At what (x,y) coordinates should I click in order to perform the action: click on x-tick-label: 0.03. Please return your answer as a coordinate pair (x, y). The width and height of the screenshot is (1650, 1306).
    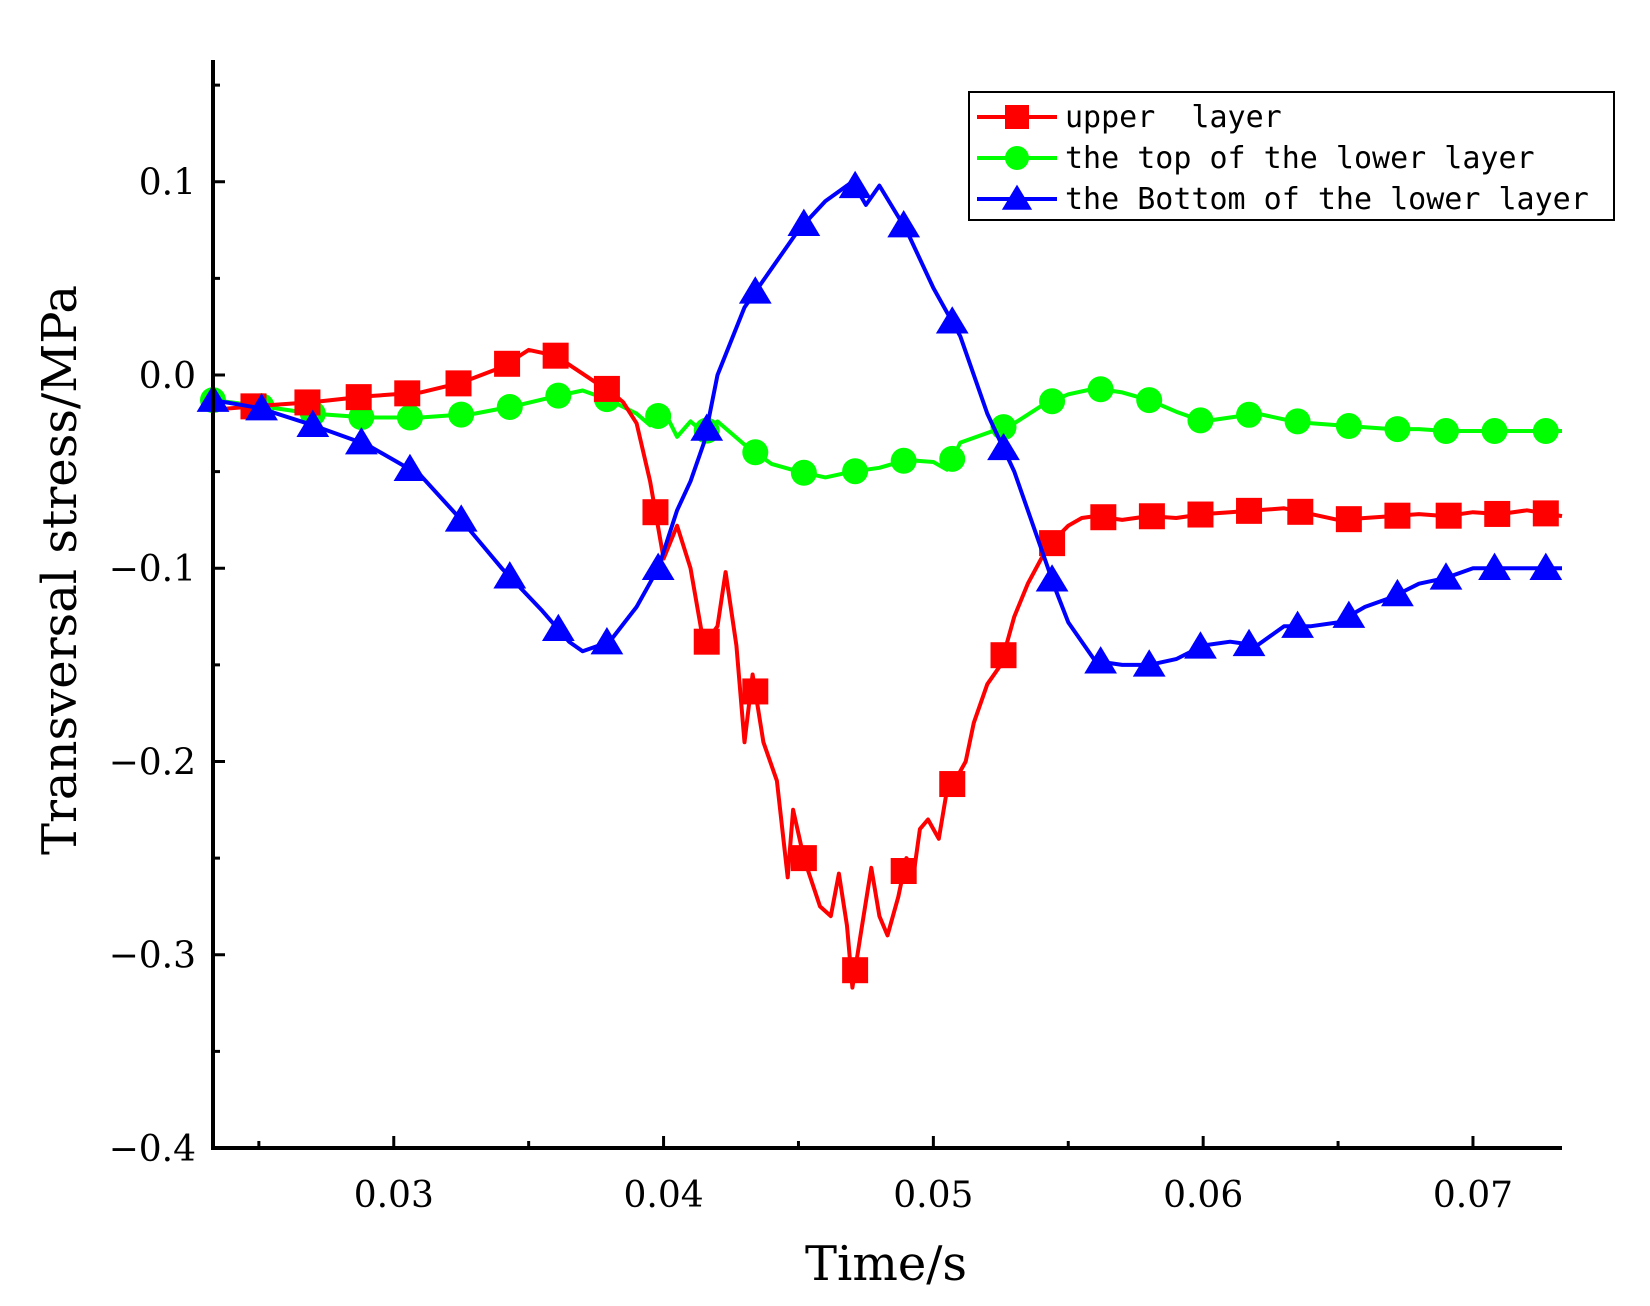
    Looking at the image, I should click on (394, 1195).